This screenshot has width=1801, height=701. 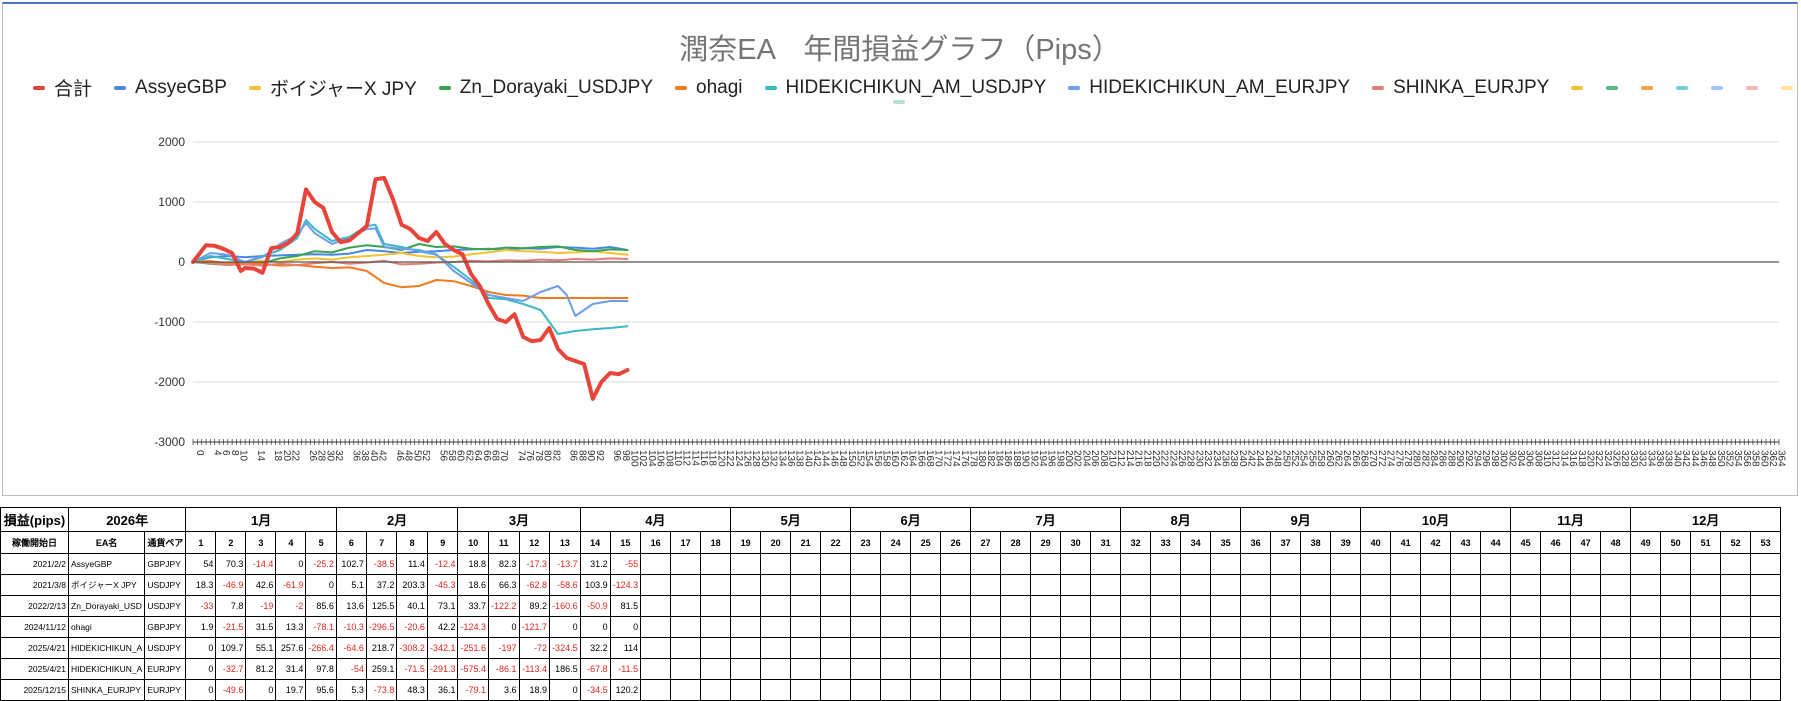 What do you see at coordinates (986, 542) in the screenshot?
I see `week-header: 27` at bounding box center [986, 542].